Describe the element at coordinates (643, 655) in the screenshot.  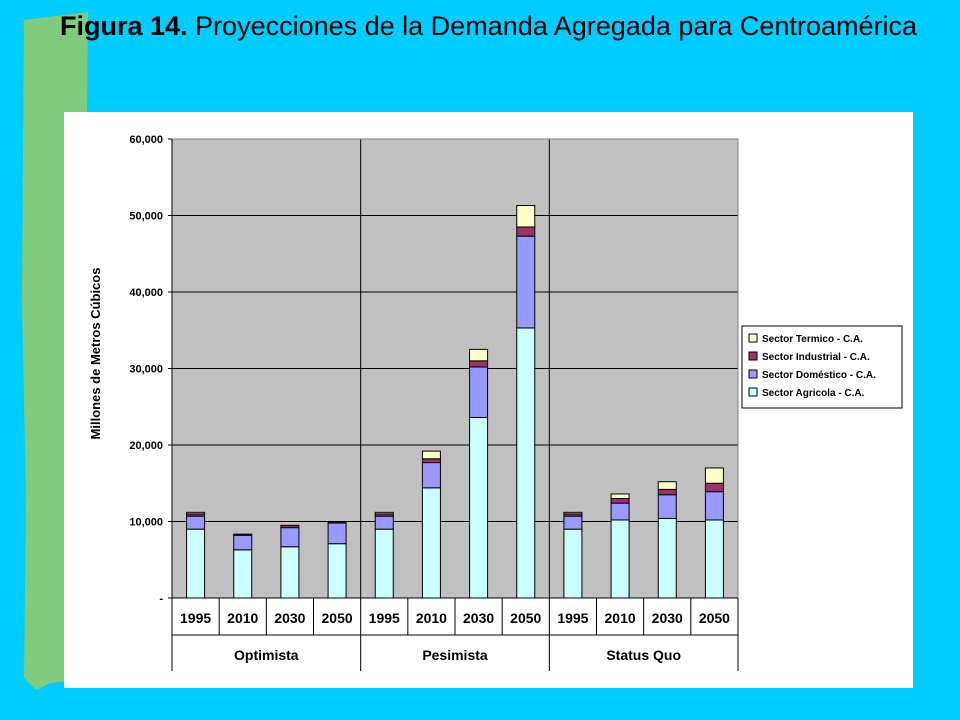
I see `x-group-label: Status Quo` at that location.